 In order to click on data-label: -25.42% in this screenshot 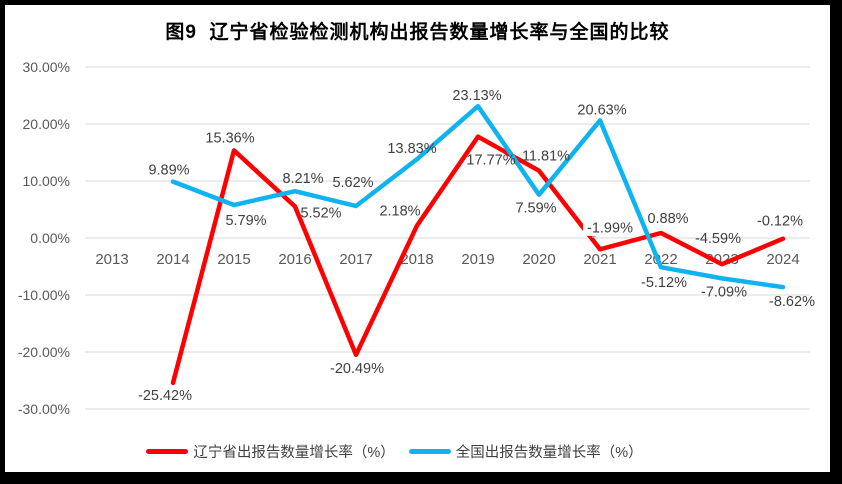, I will do `click(165, 396)`.